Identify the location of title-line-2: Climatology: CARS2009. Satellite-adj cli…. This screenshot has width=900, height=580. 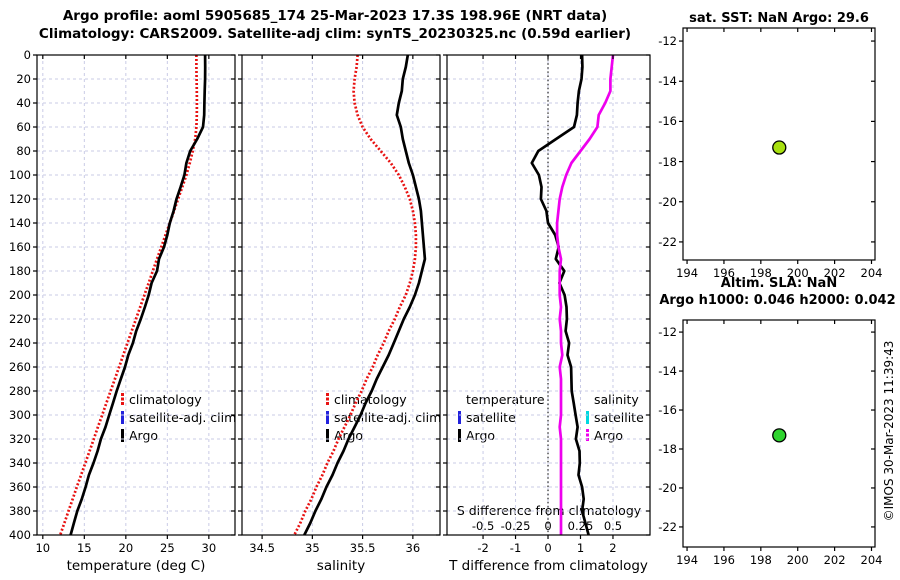
(335, 34).